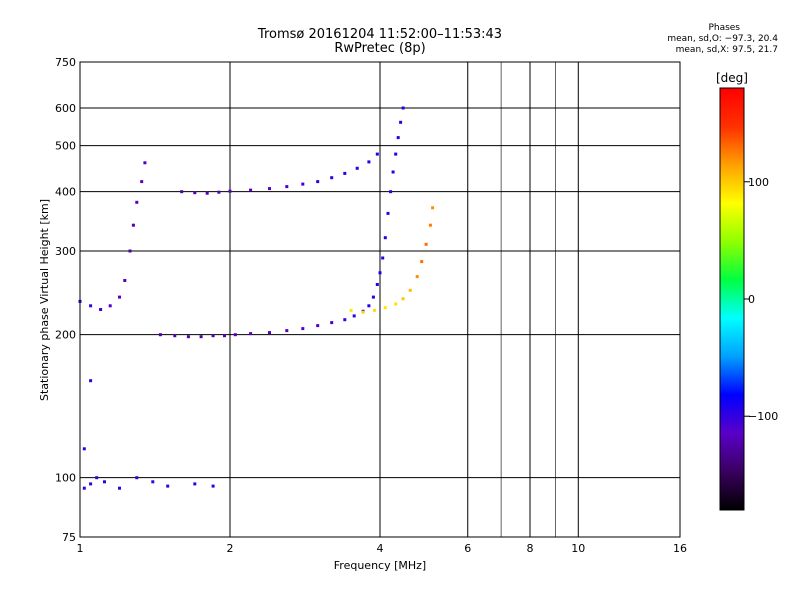 Image resolution: width=800 pixels, height=600 pixels. I want to click on y-tick-label: 750, so click(65, 62).